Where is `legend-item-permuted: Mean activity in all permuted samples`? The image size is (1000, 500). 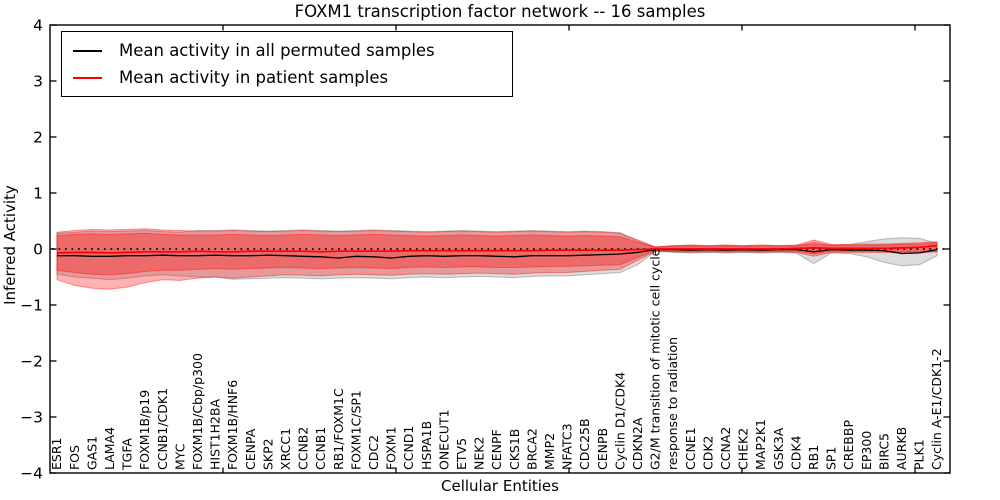 legend-item-permuted: Mean activity in all permuted samples is located at coordinates (292, 50).